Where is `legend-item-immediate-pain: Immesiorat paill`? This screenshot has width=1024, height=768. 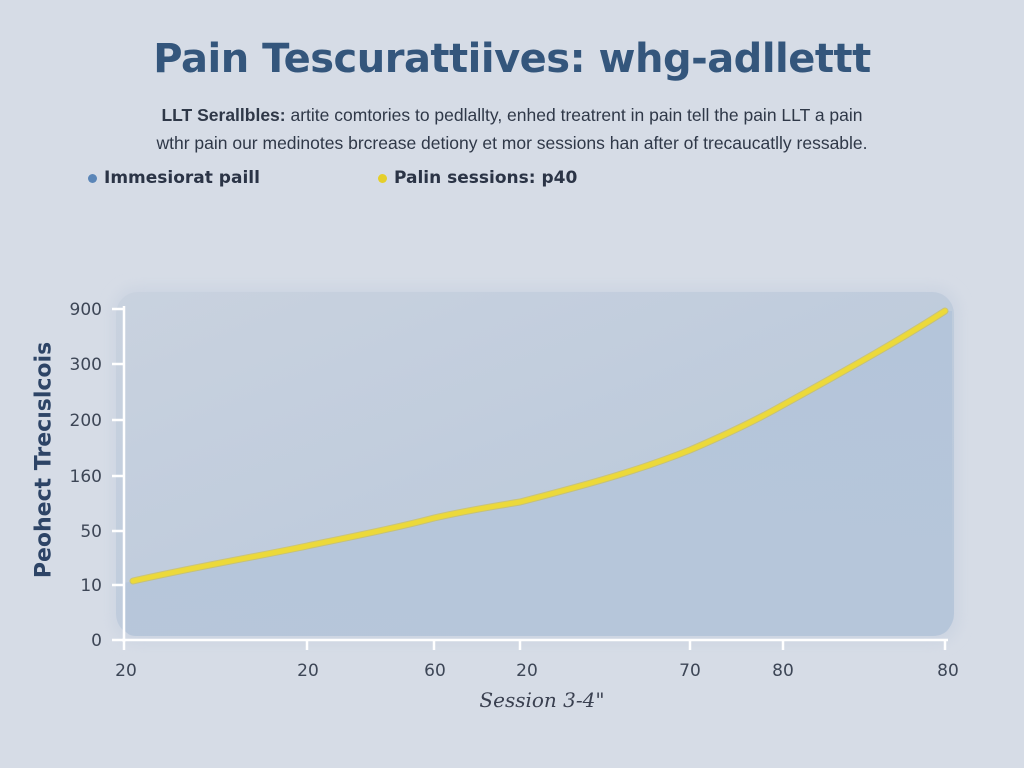
legend-item-immediate-pain: Immesiorat paill is located at coordinates (174, 178).